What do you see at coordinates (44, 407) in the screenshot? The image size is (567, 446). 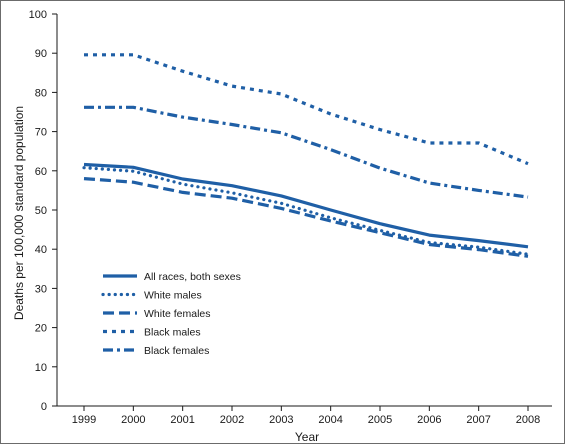 I see `y-tick-label: 0` at bounding box center [44, 407].